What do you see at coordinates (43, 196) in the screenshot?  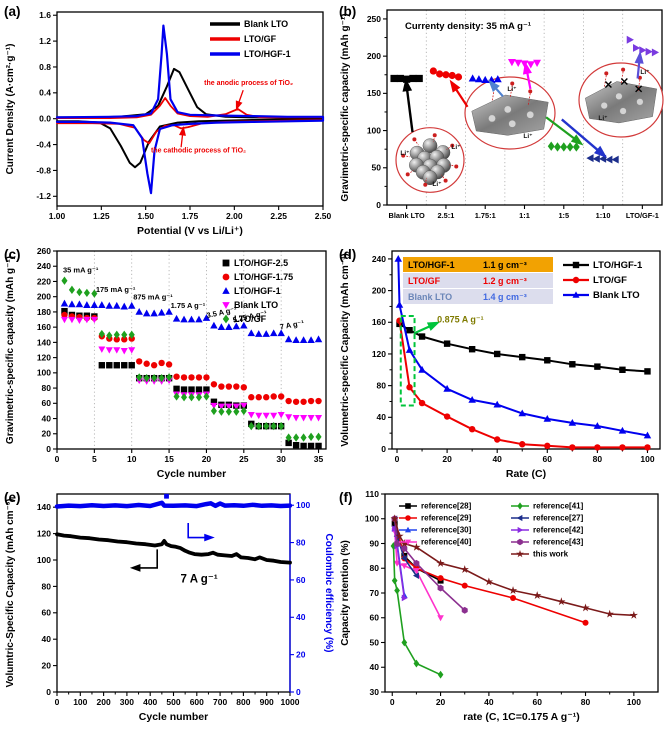 I see `svg-text: -1.2` at bounding box center [43, 196].